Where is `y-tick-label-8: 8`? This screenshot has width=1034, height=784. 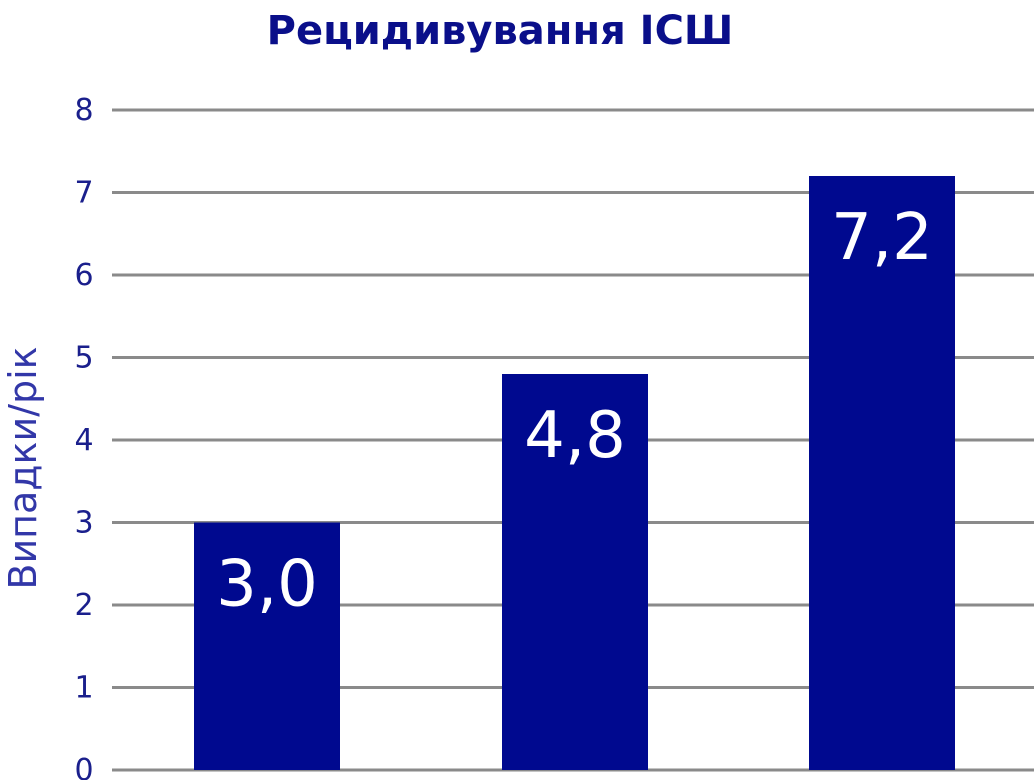
y-tick-label-8: 8 is located at coordinates (83, 110).